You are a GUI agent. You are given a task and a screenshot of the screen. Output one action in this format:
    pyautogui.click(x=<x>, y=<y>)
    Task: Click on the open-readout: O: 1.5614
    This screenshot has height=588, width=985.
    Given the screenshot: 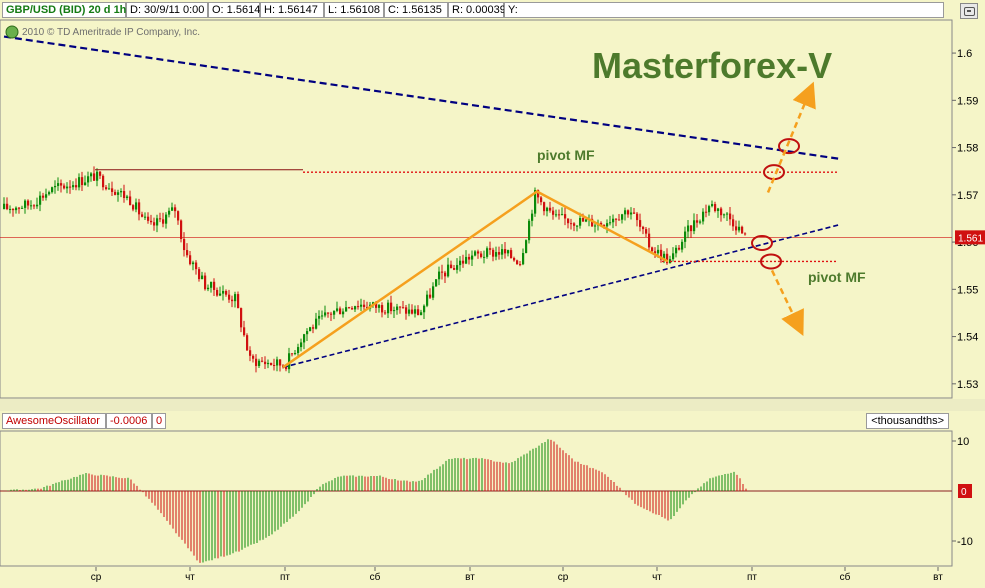 What is the action you would take?
    pyautogui.click(x=234, y=10)
    